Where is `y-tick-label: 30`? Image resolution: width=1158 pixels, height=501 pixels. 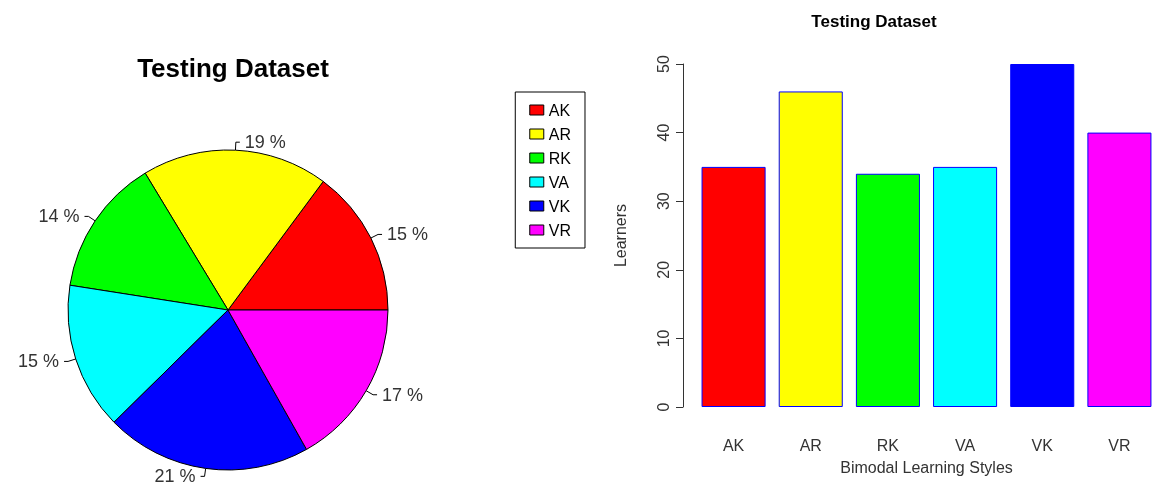
y-tick-label: 30 is located at coordinates (663, 201).